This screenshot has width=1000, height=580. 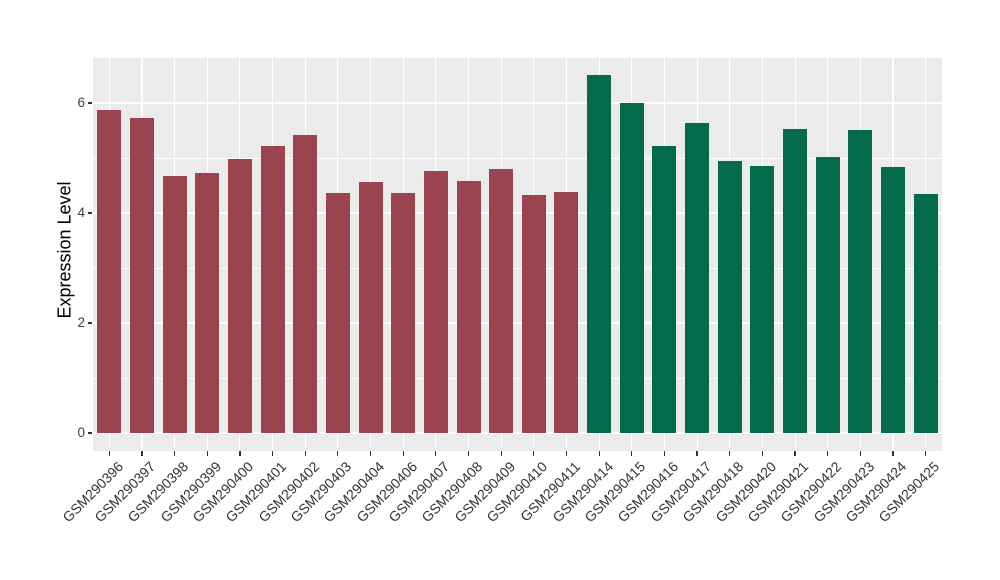 What do you see at coordinates (403, 312) in the screenshot?
I see `bar-GSM290406` at bounding box center [403, 312].